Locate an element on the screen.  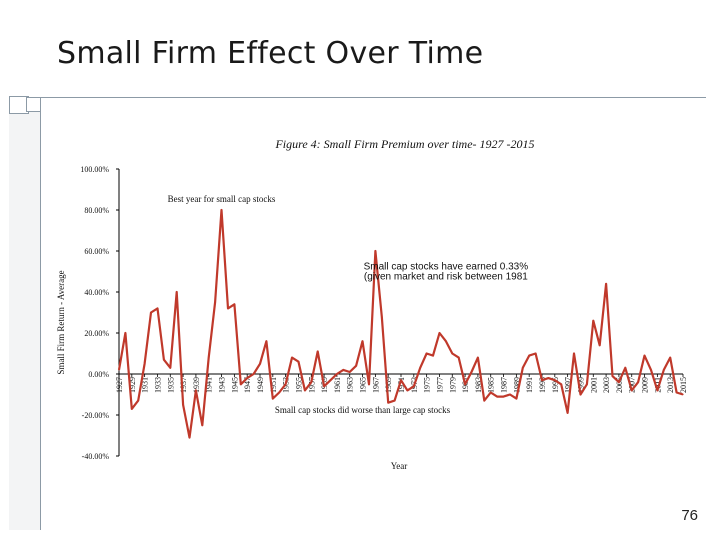
y-tick-label: -20.00% is located at coordinates (96, 415).